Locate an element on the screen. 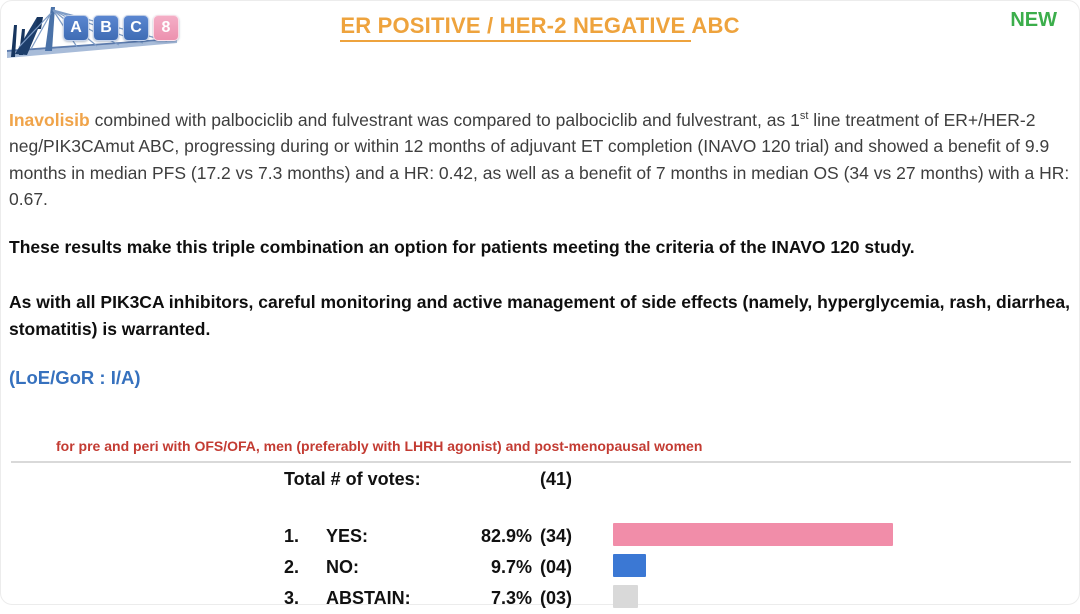 Image resolution: width=1080 pixels, height=614 pixels. abc8-logo: A B C 8 is located at coordinates (93, 35).